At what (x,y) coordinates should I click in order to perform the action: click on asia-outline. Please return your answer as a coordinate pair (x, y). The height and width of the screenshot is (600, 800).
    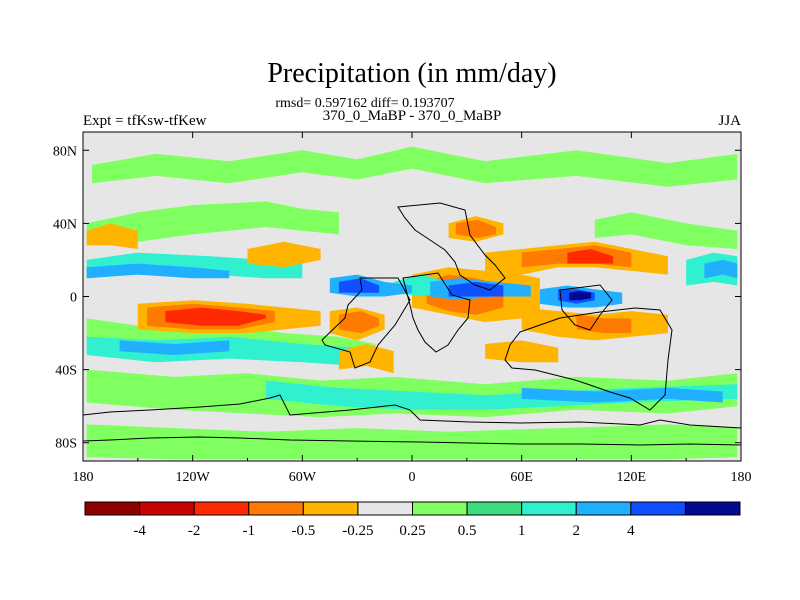
    Looking at the image, I should click on (451, 246).